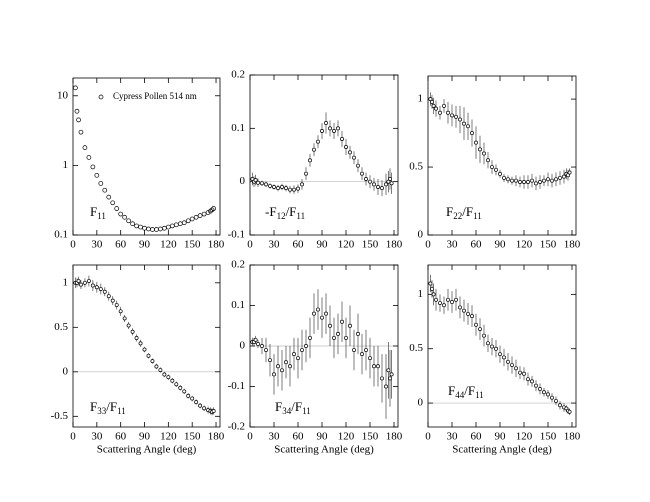 The width and height of the screenshot is (650, 502). What do you see at coordinates (502, 346) in the screenshot?
I see `plot-frame` at bounding box center [502, 346].